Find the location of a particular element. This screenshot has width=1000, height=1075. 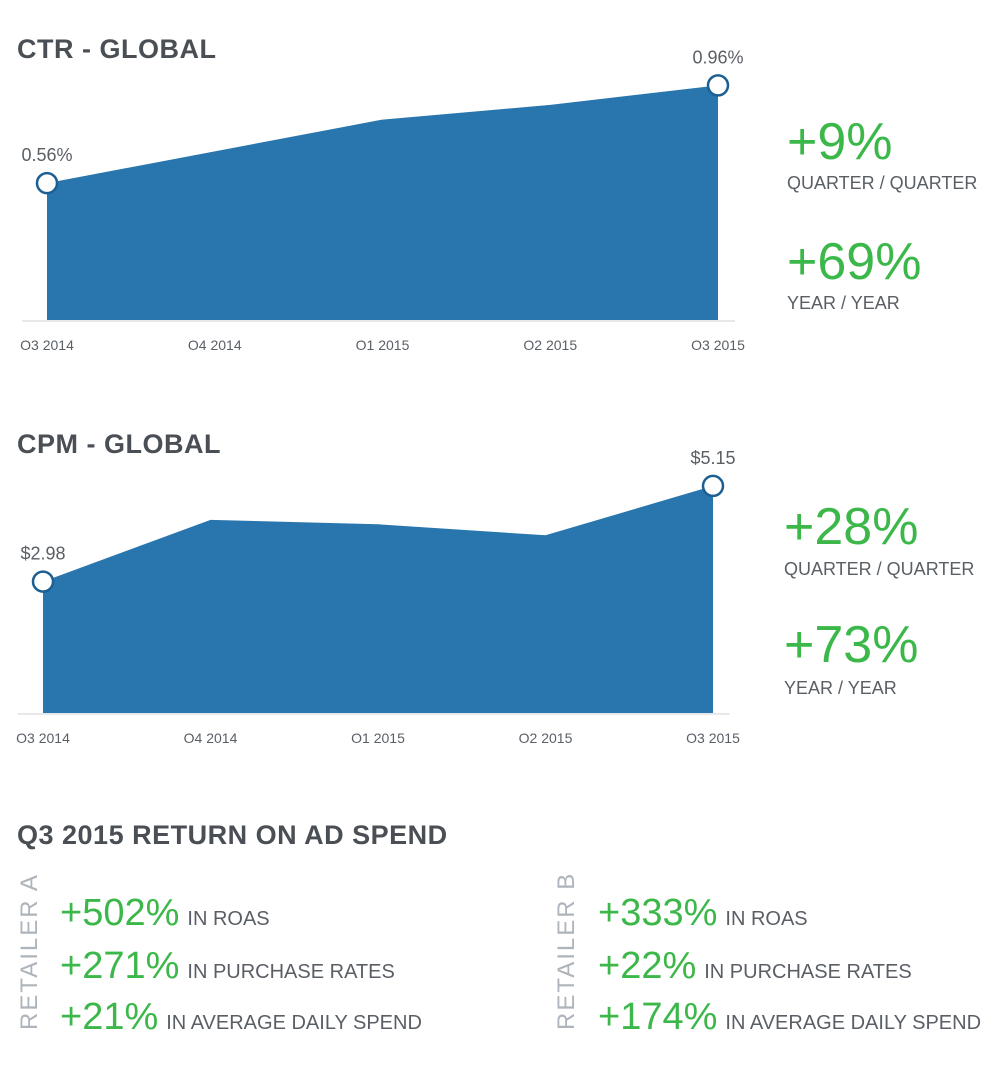

cpm-yoy-value: +73% is located at coordinates (851, 645).